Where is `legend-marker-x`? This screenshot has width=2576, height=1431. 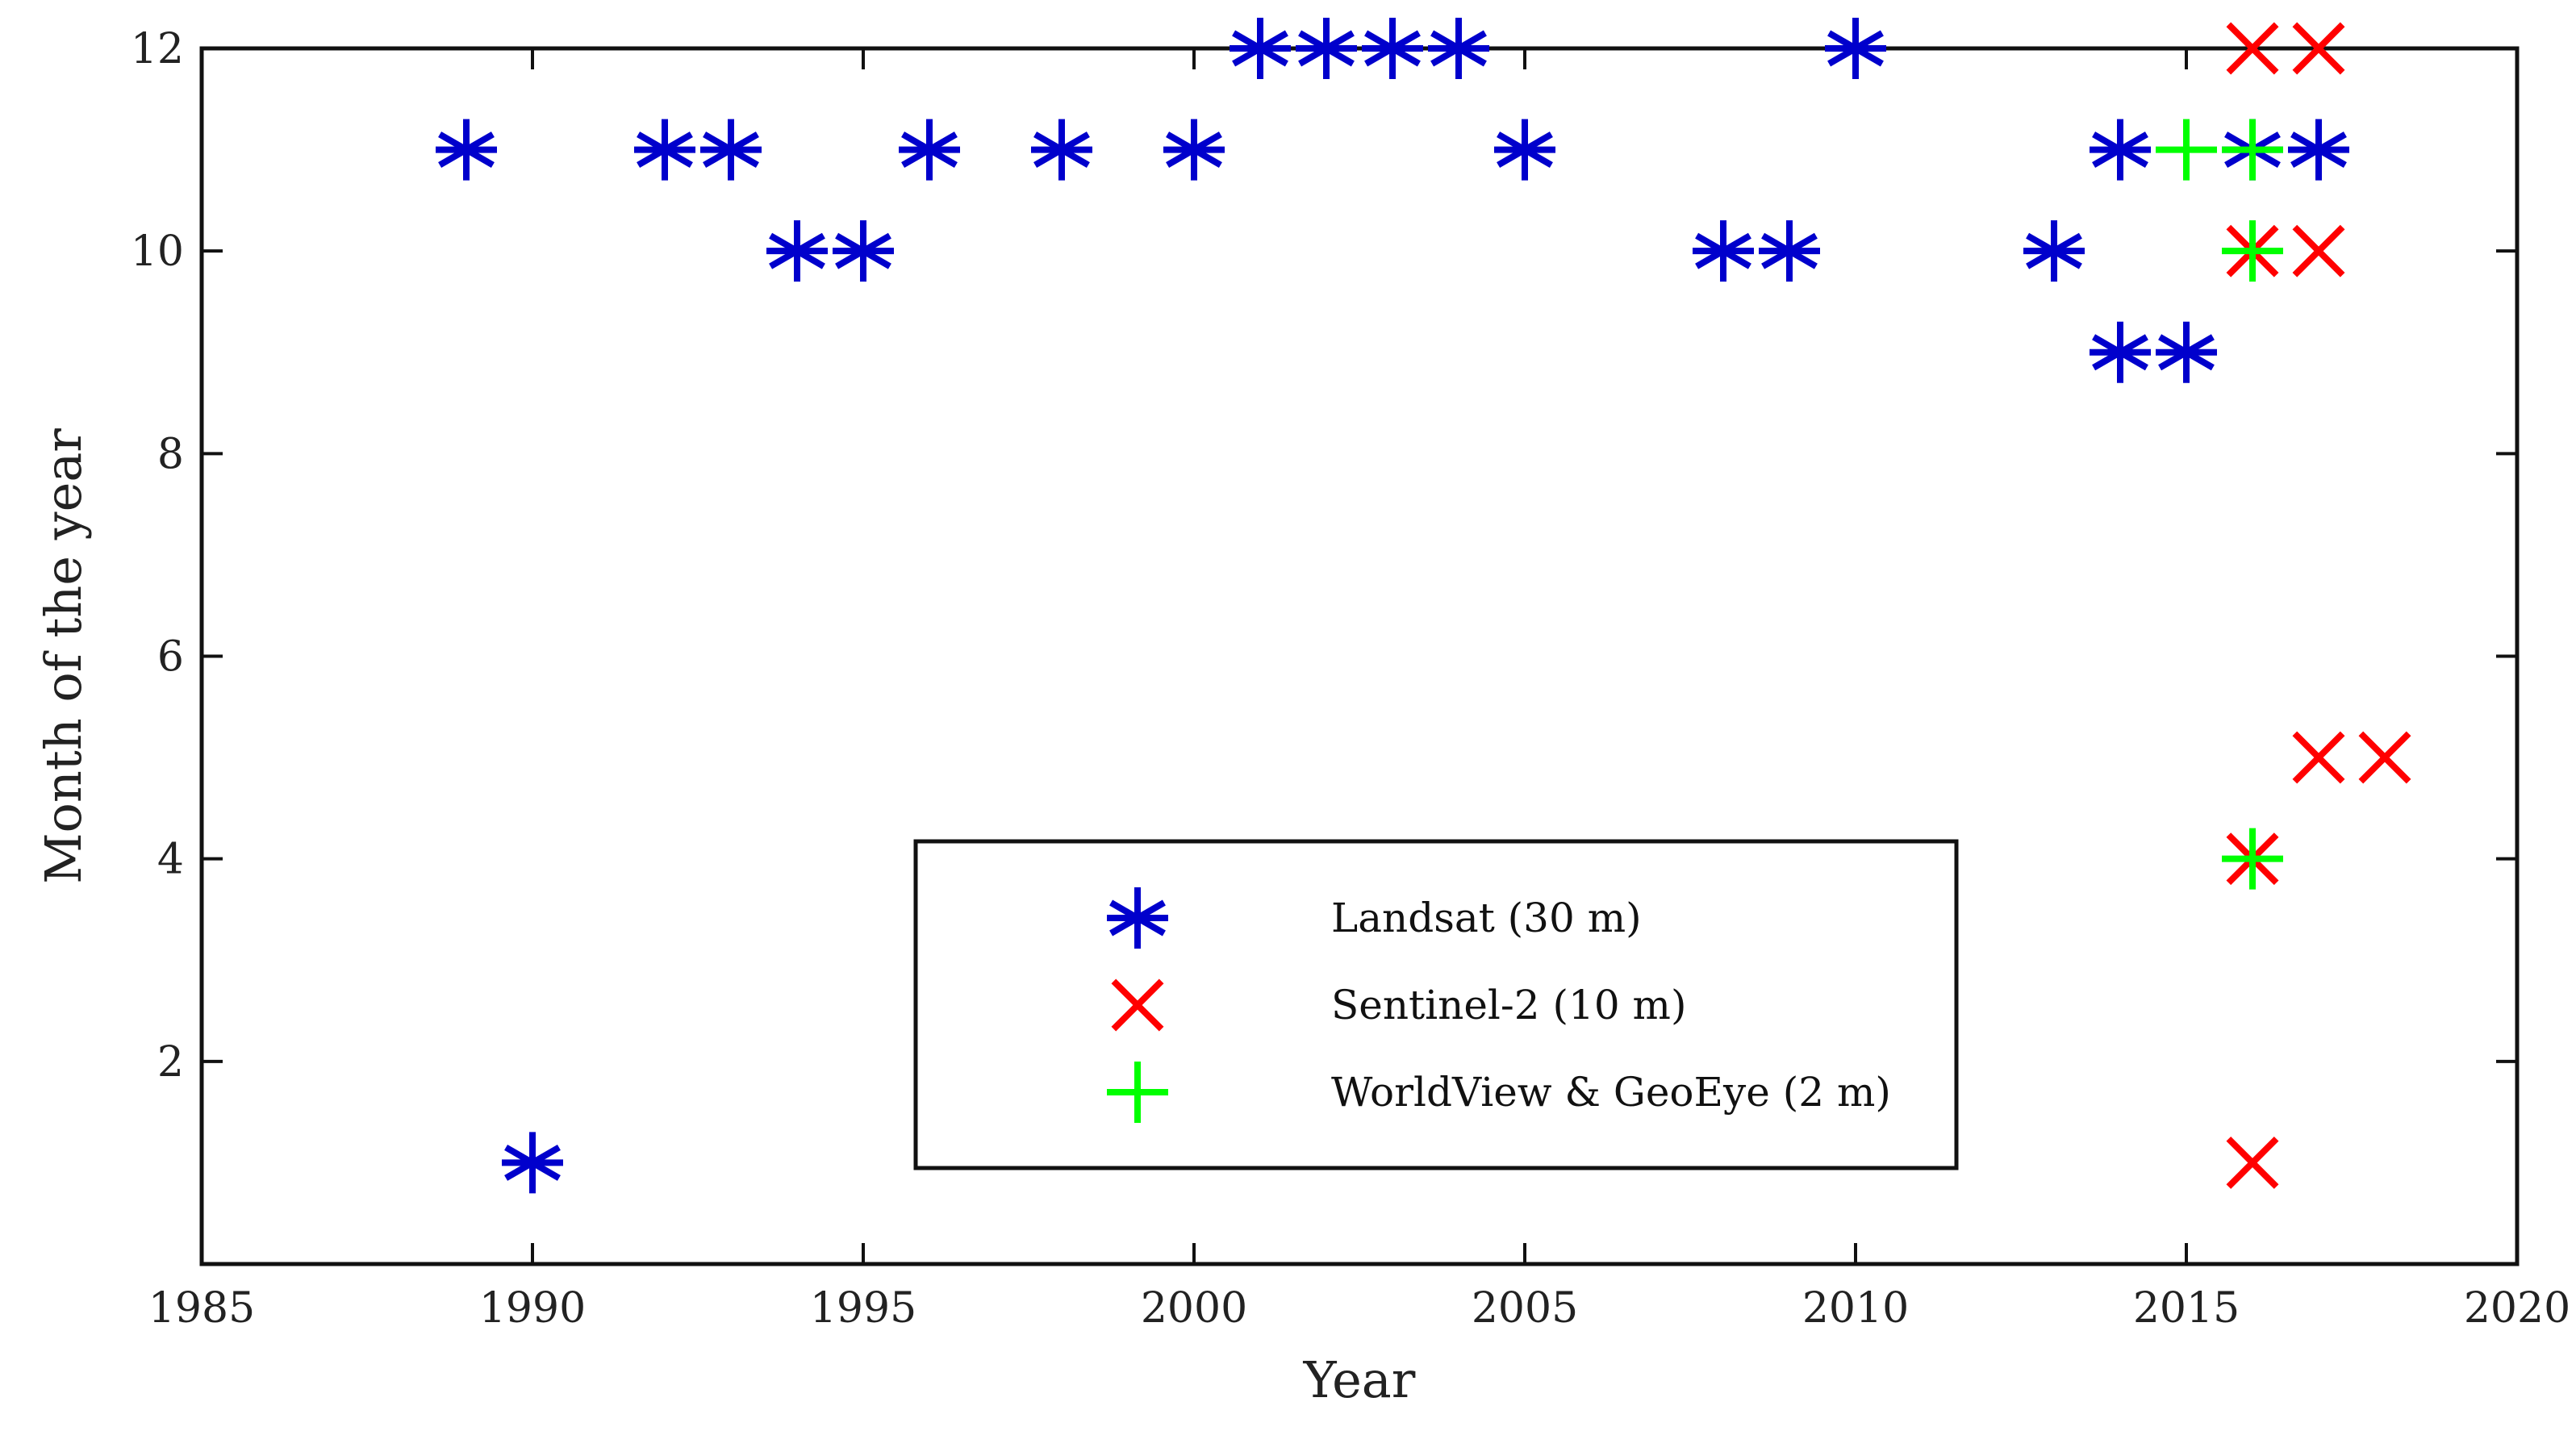
legend-marker-x is located at coordinates (1137, 1005).